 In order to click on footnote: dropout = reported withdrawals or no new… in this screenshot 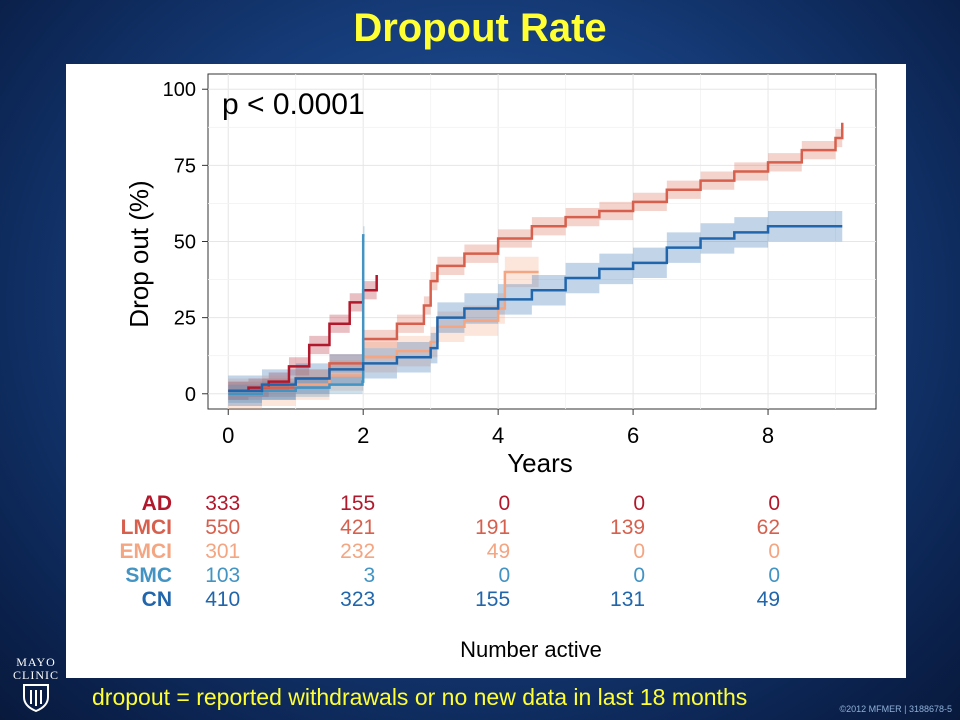, I will do `click(420, 697)`.